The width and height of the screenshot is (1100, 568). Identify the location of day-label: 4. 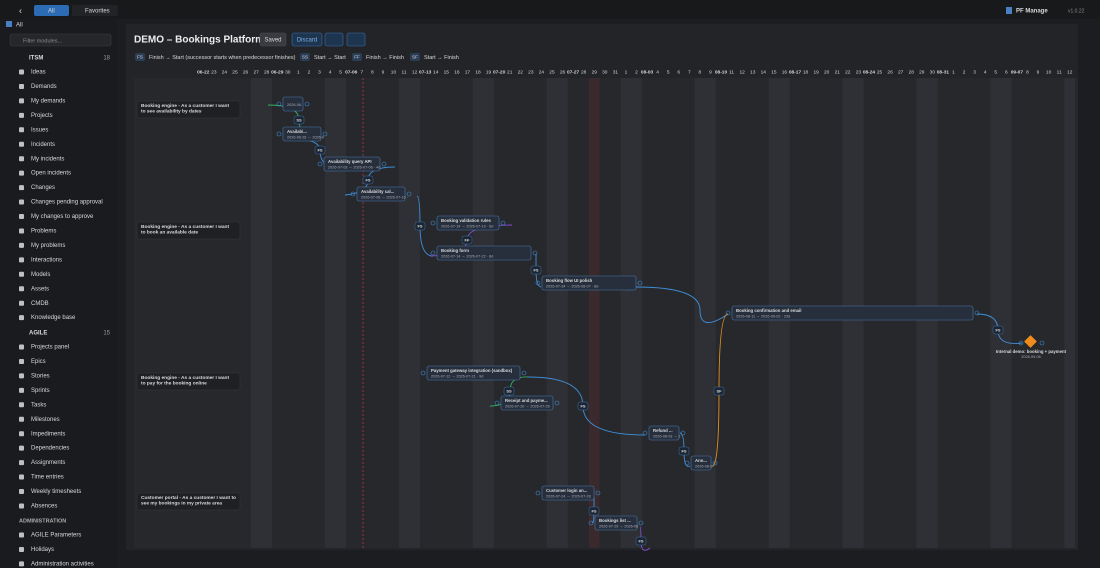
(985, 72).